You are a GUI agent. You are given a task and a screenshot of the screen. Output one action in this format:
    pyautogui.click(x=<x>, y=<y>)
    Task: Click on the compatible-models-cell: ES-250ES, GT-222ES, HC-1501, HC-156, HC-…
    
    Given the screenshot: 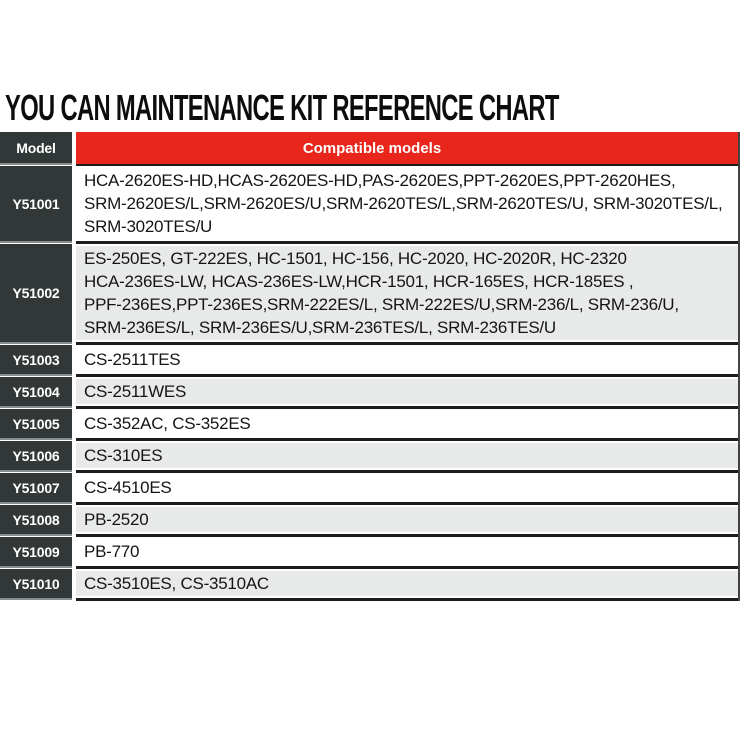 What is the action you would take?
    pyautogui.click(x=407, y=294)
    